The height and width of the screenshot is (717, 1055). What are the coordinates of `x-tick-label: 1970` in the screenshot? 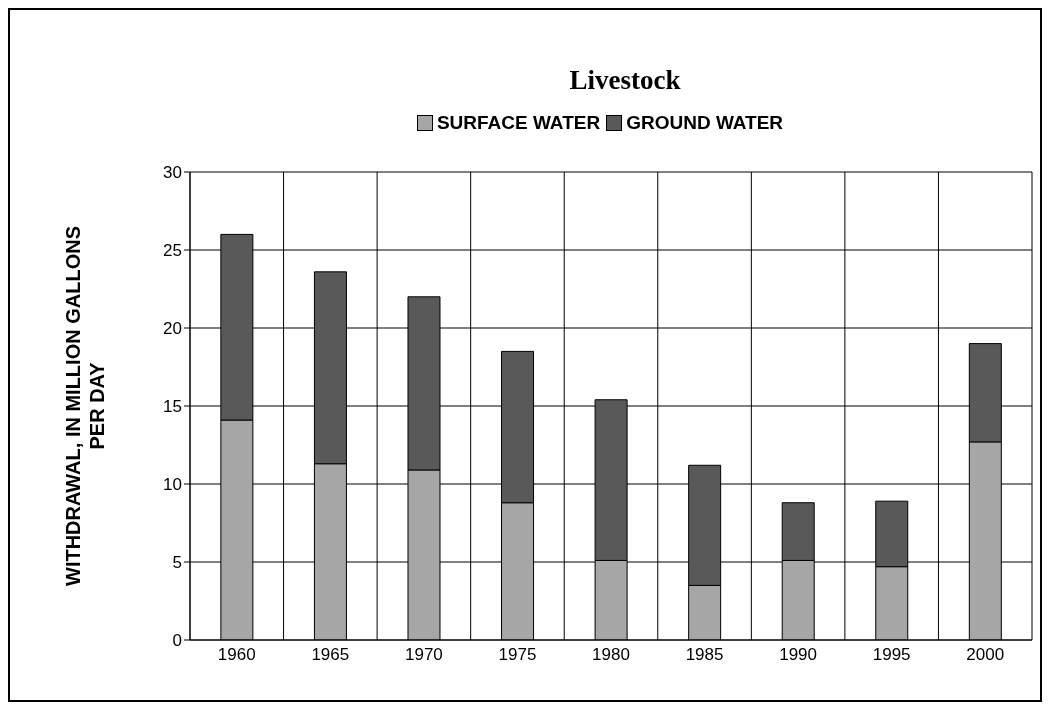 It's located at (423, 655).